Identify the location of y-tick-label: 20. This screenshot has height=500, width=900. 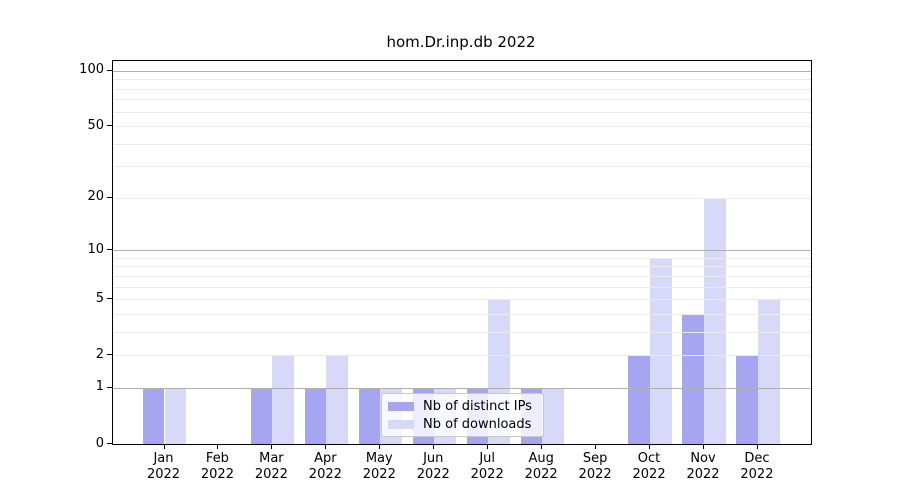
(95, 197).